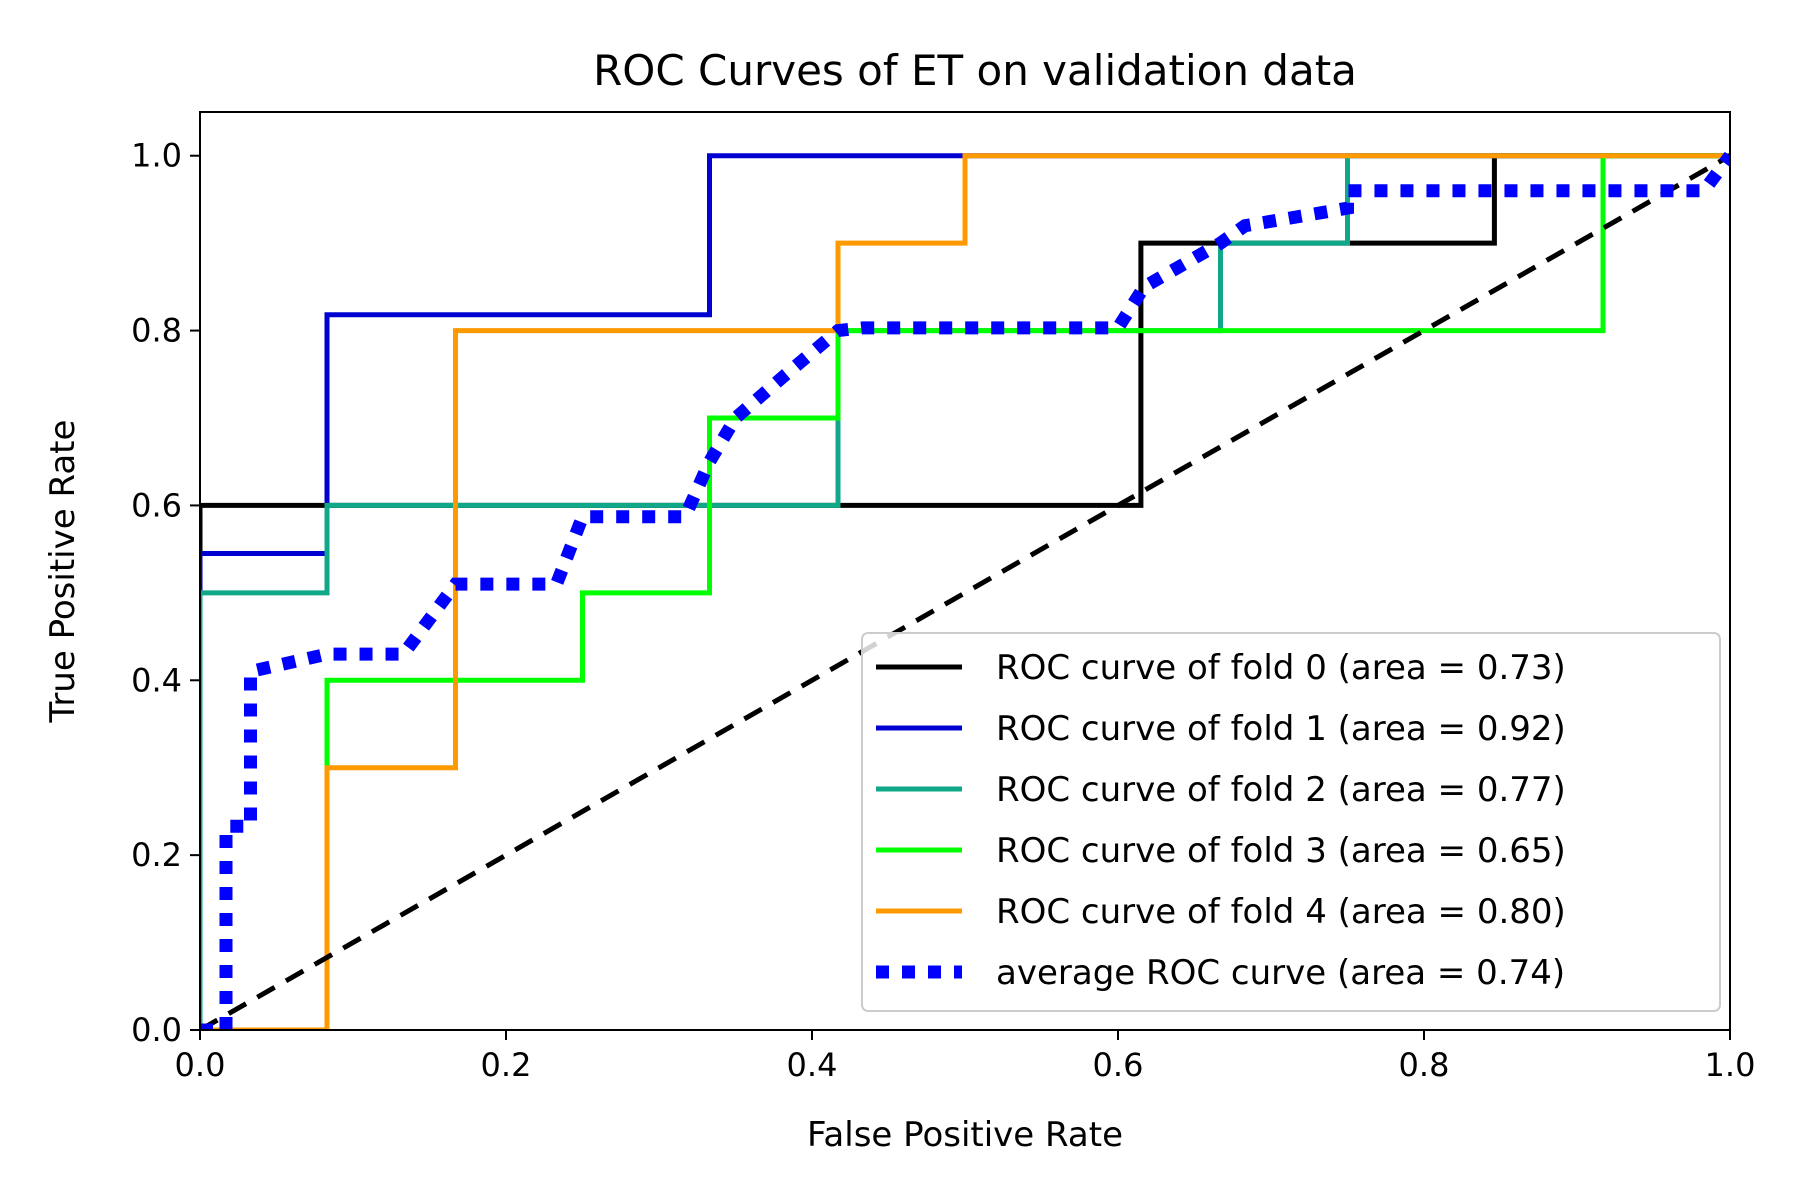 The width and height of the screenshot is (1800, 1200). Describe the element at coordinates (156, 1030) in the screenshot. I see `y-tick-label: 0.0` at that location.